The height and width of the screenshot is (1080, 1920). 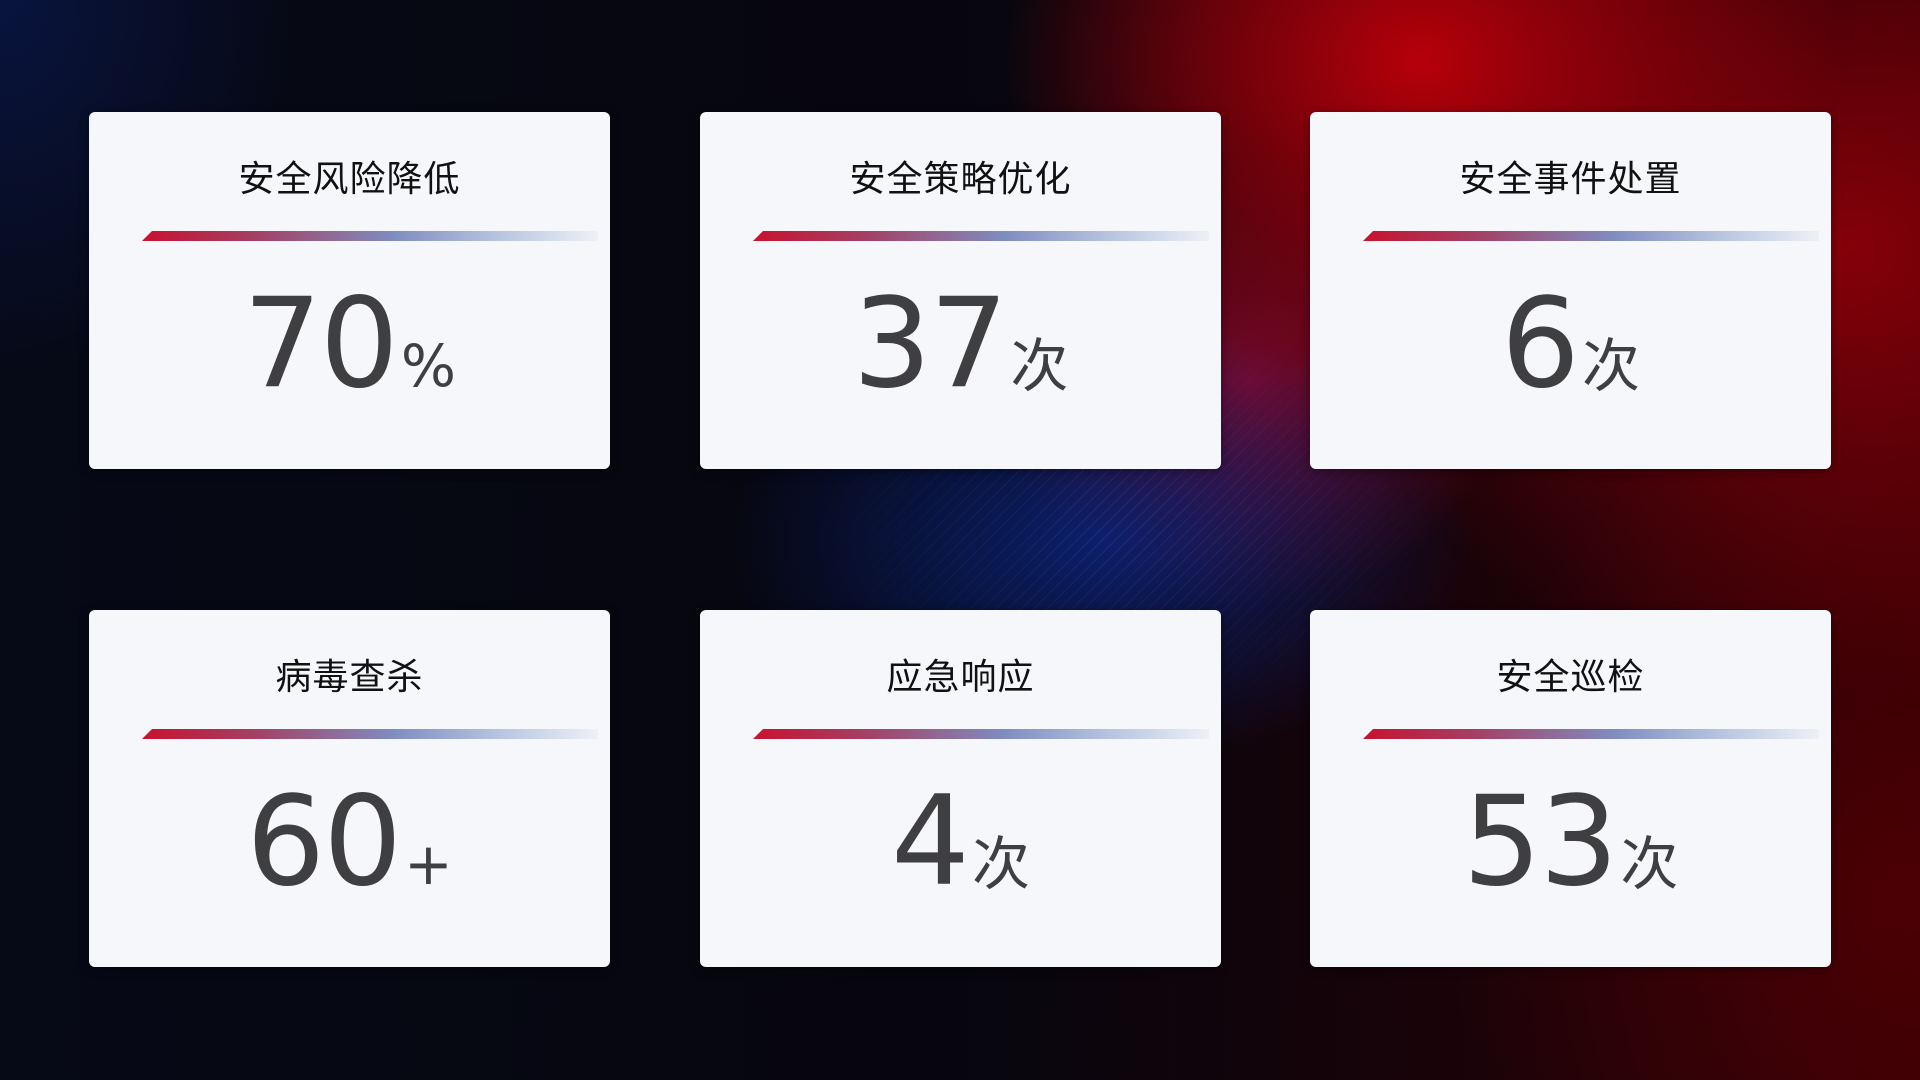 I want to click on value-number: 53, so click(x=1540, y=842).